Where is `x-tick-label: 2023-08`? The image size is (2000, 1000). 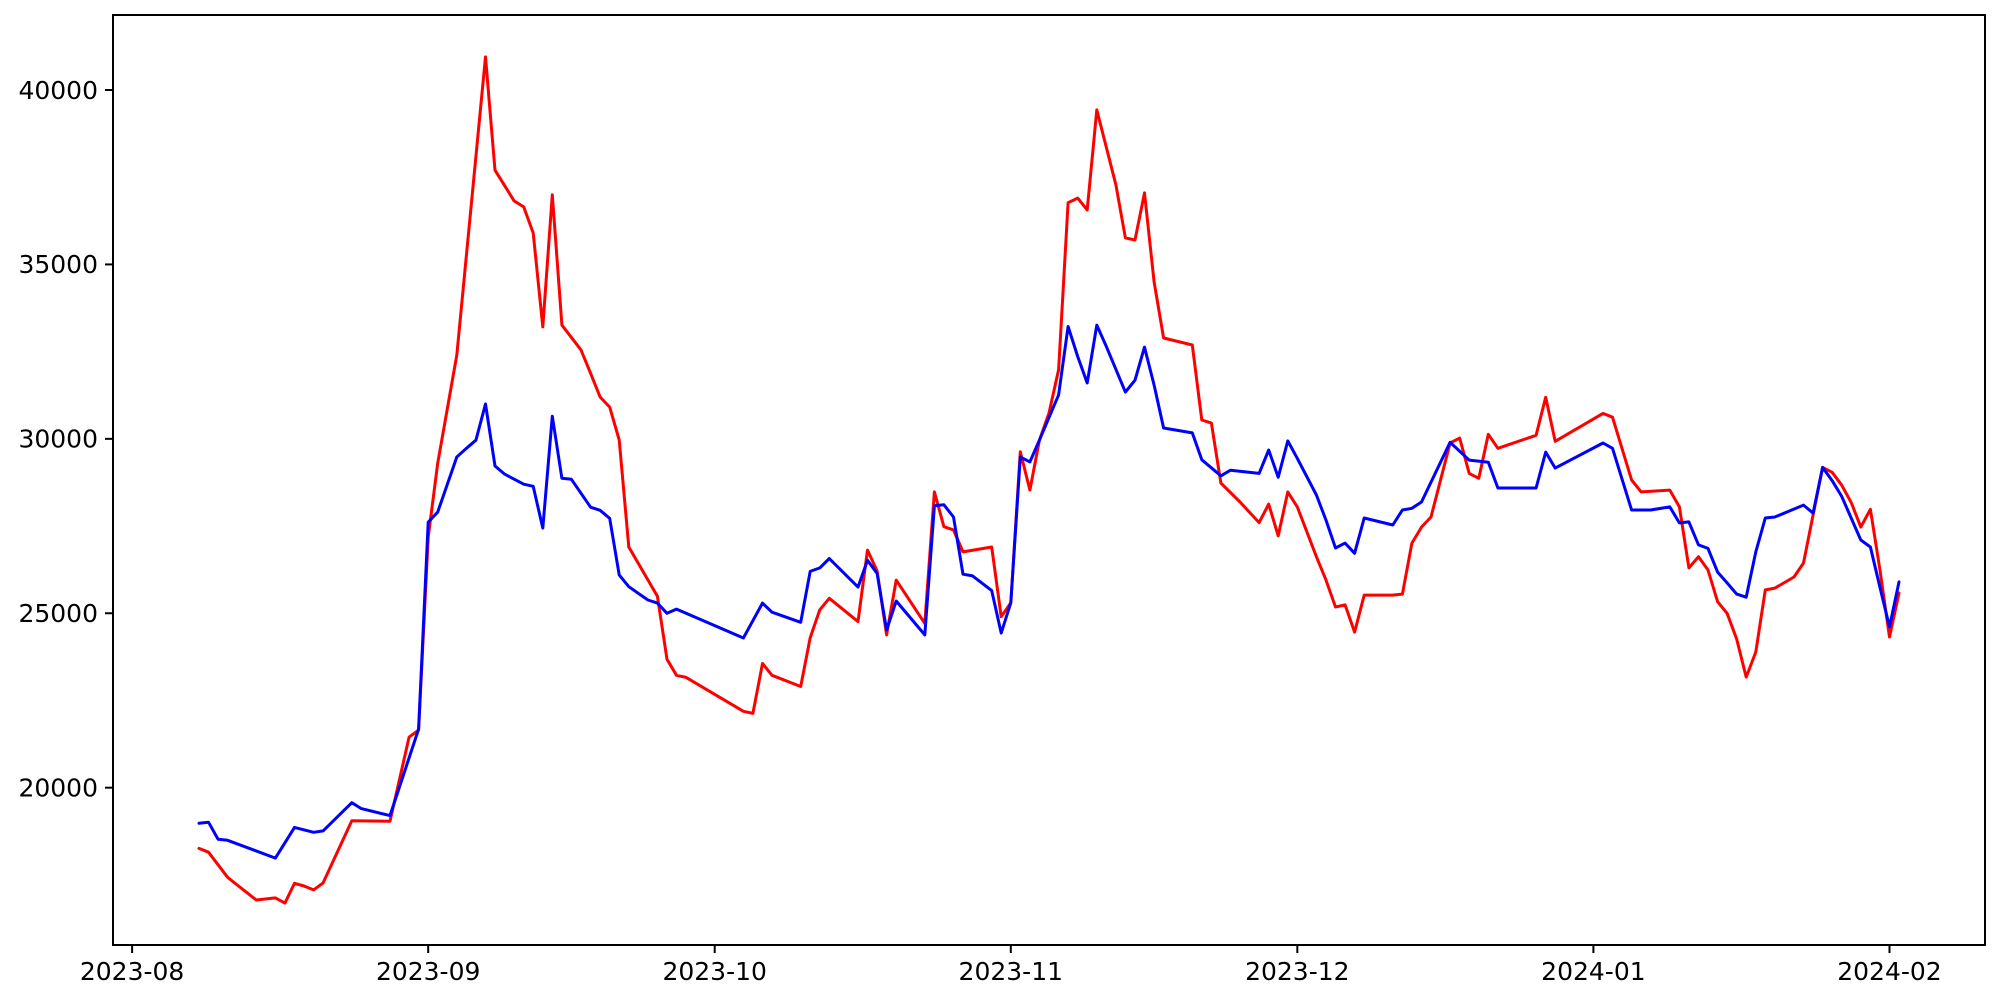 x-tick-label: 2023-08 is located at coordinates (132, 971).